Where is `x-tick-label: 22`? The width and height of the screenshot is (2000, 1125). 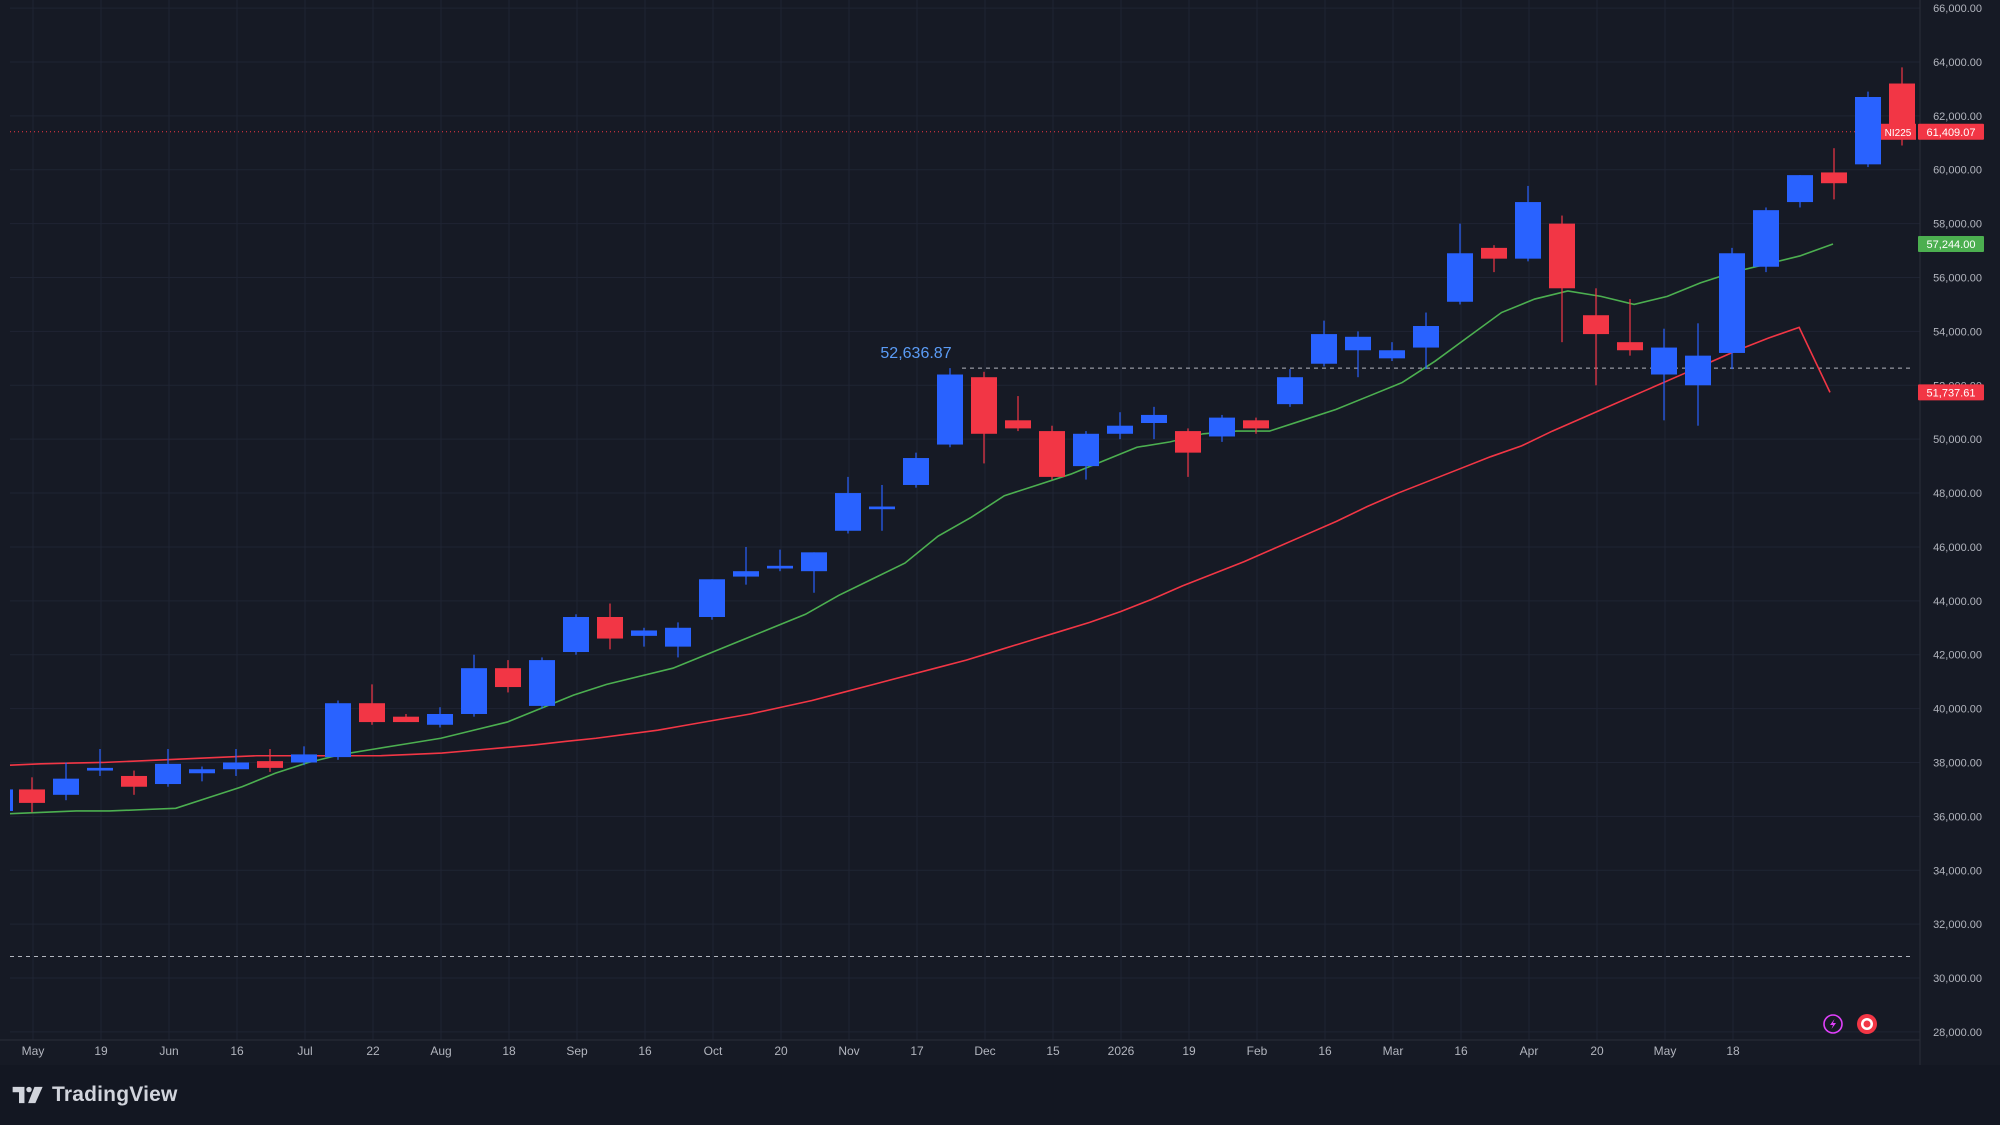
x-tick-label: 22 is located at coordinates (373, 1051).